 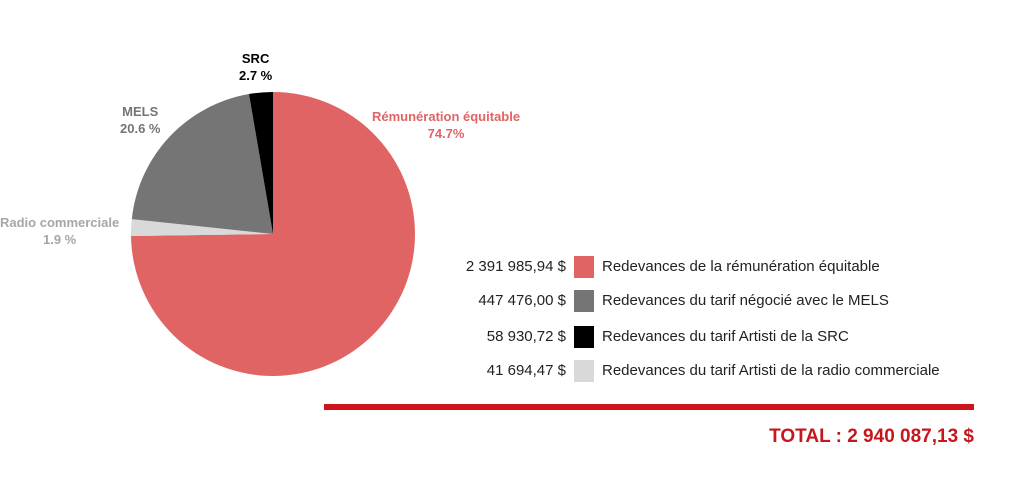 I want to click on slice-label-name: MELS, so click(x=140, y=111).